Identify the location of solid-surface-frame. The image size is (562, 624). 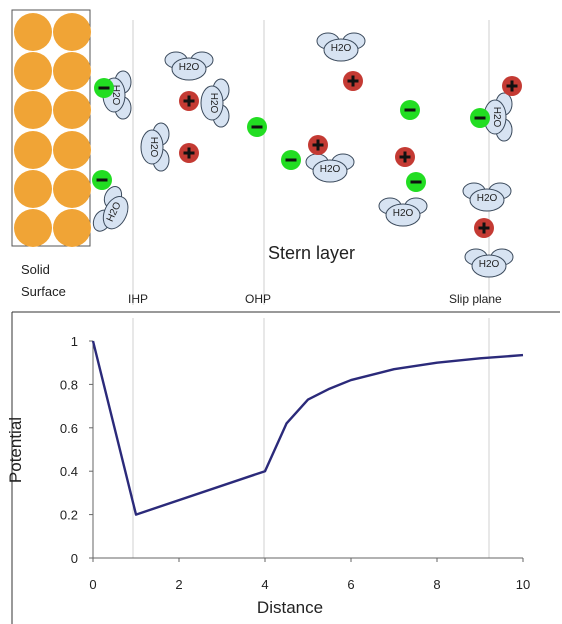
(51, 128).